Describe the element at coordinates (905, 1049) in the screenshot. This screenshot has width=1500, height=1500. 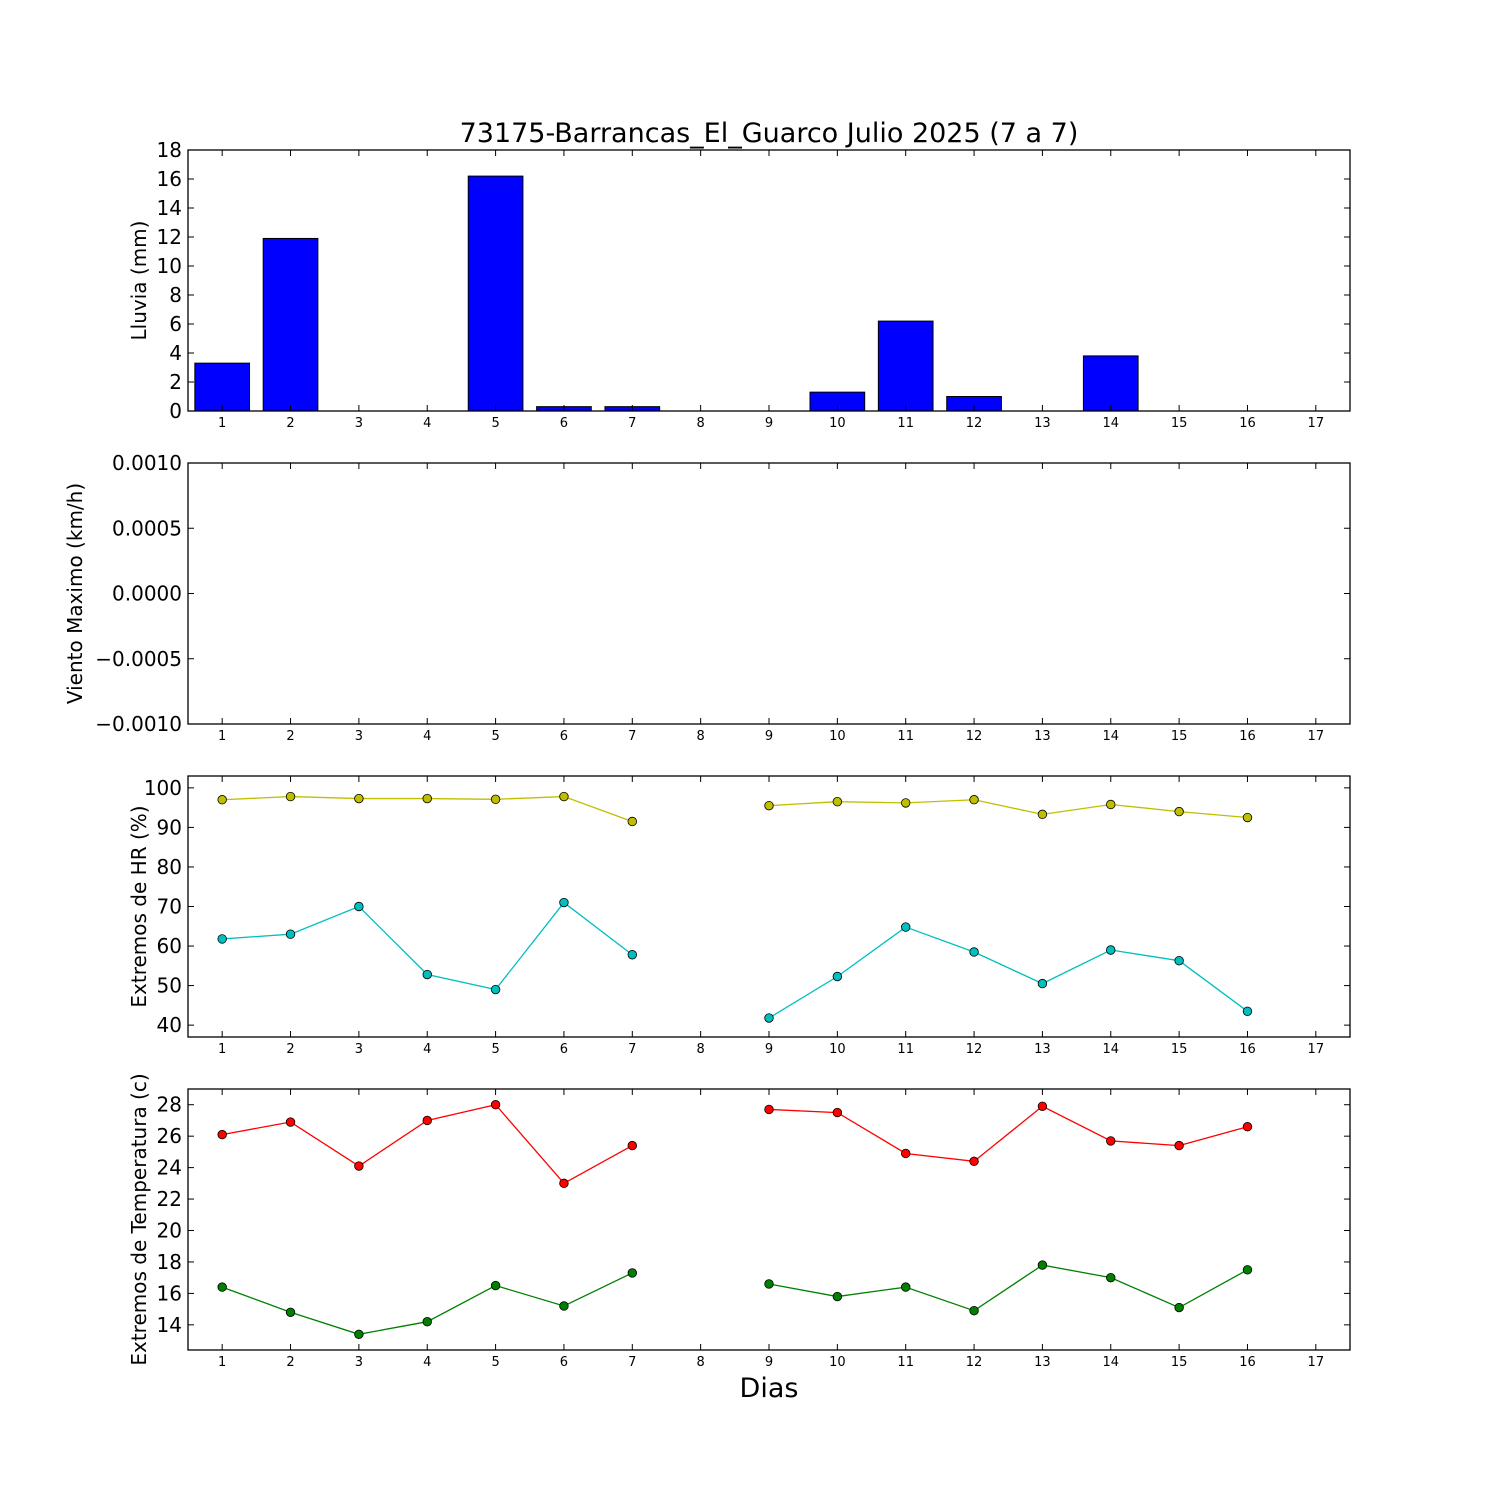
I see `hr-xtick-label: 11` at that location.